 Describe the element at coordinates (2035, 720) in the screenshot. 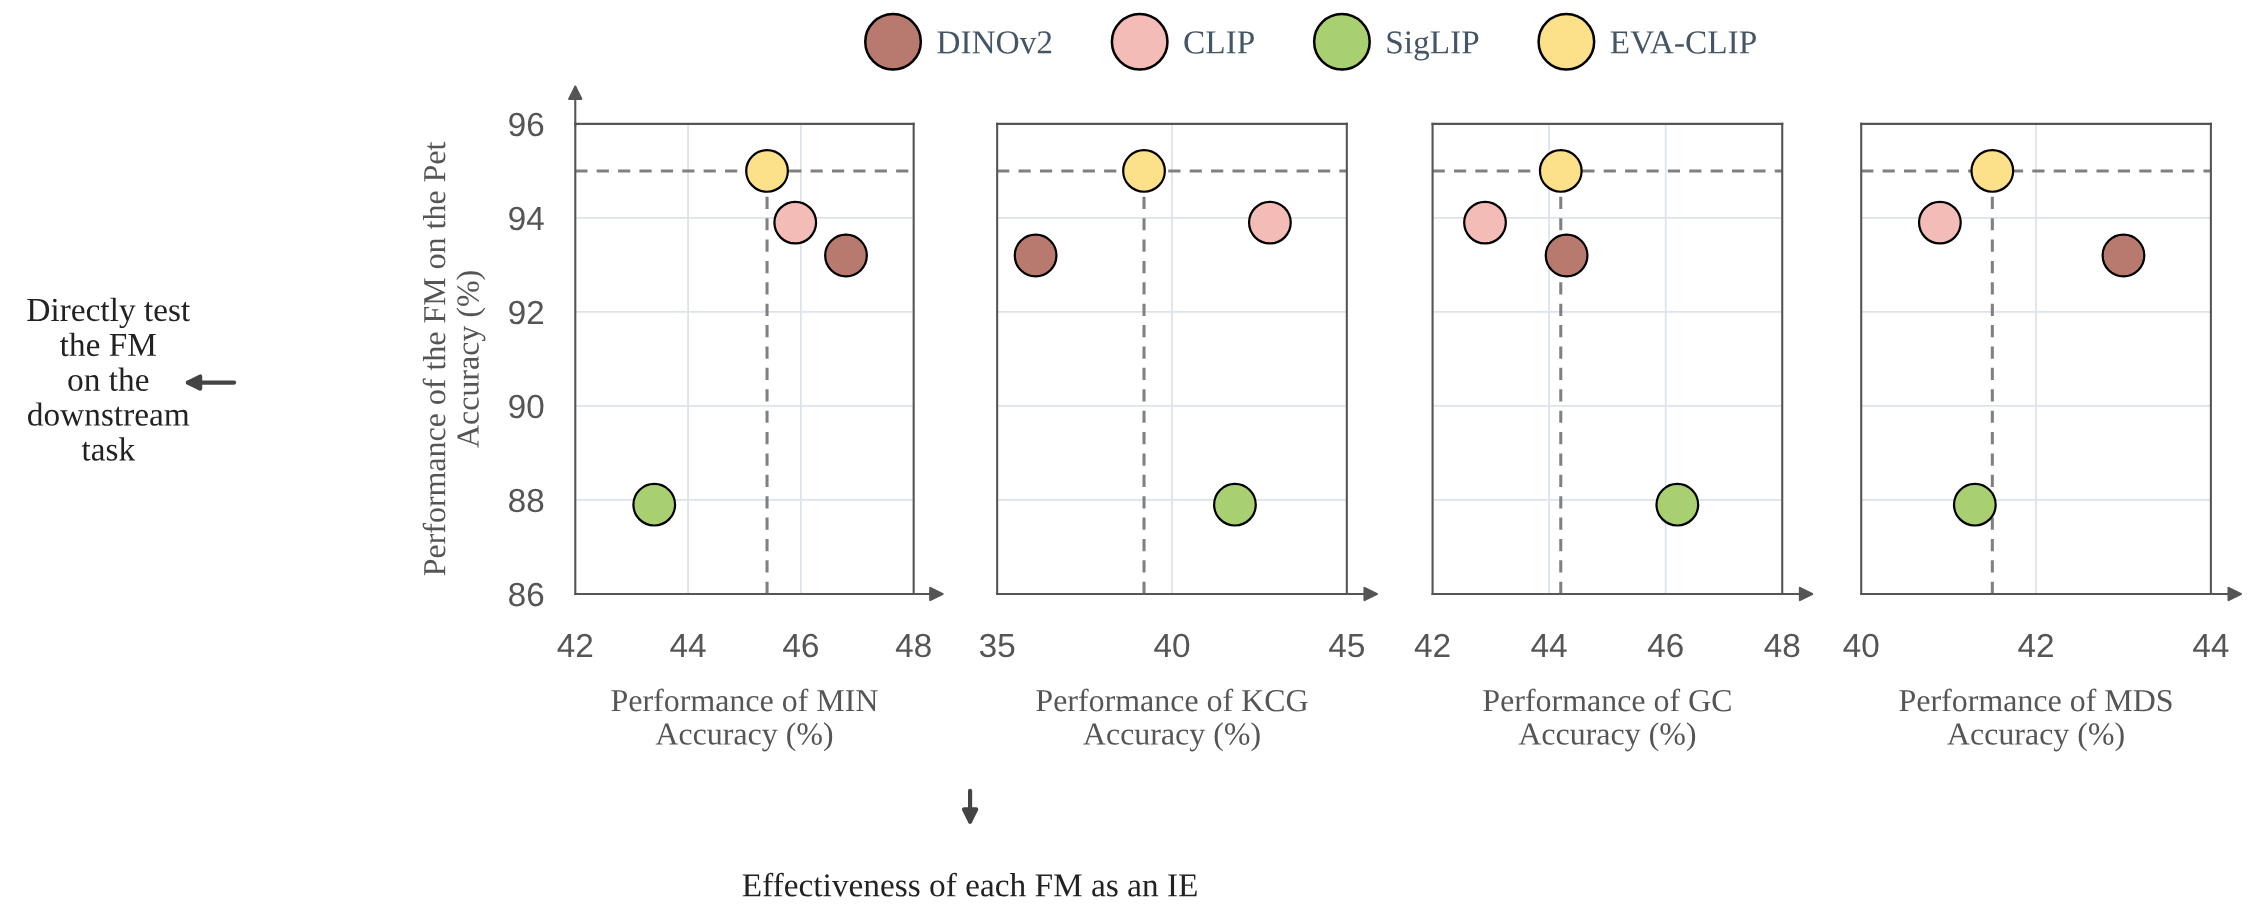

I see `x-axis-title: Performance of MDS Accuracy (%)` at that location.